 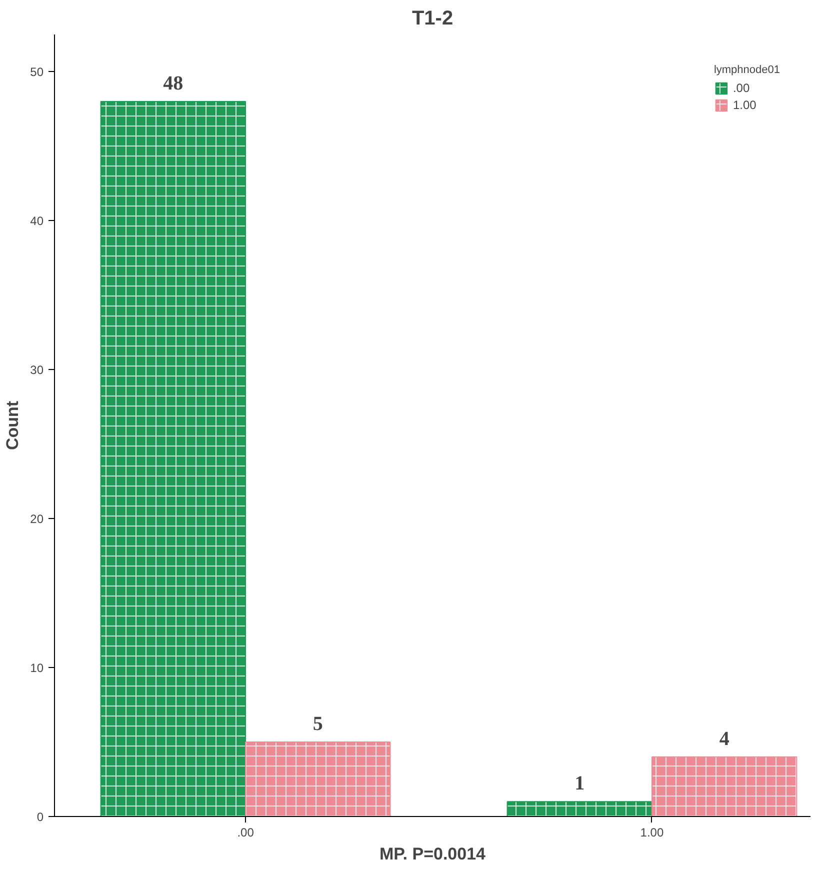 What do you see at coordinates (432, 854) in the screenshot?
I see `x-axis-title: MP. P=0.0014` at bounding box center [432, 854].